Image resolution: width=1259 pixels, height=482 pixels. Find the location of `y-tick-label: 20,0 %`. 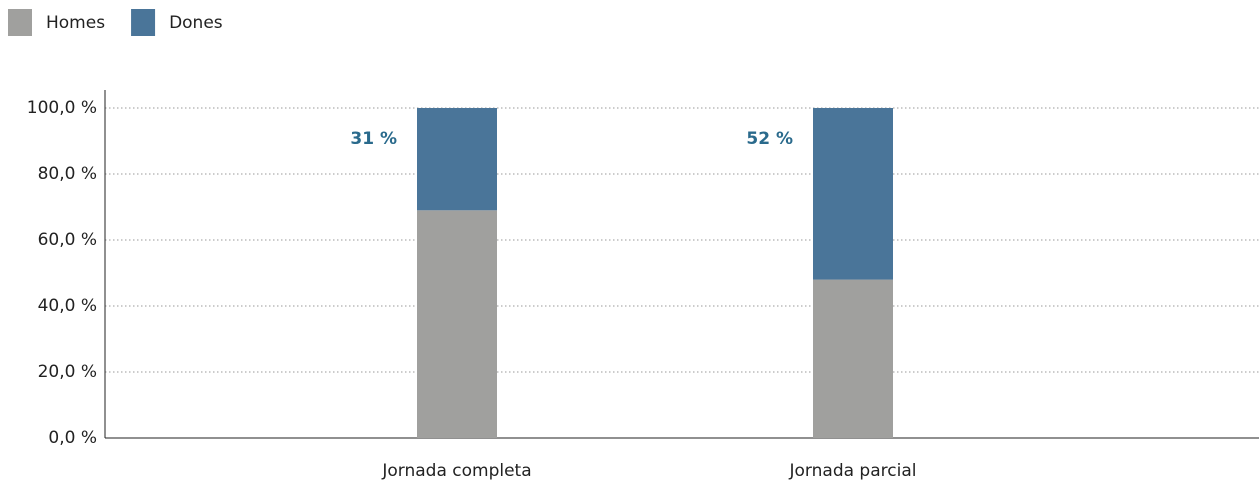

y-tick-label: 20,0 % is located at coordinates (67, 372).